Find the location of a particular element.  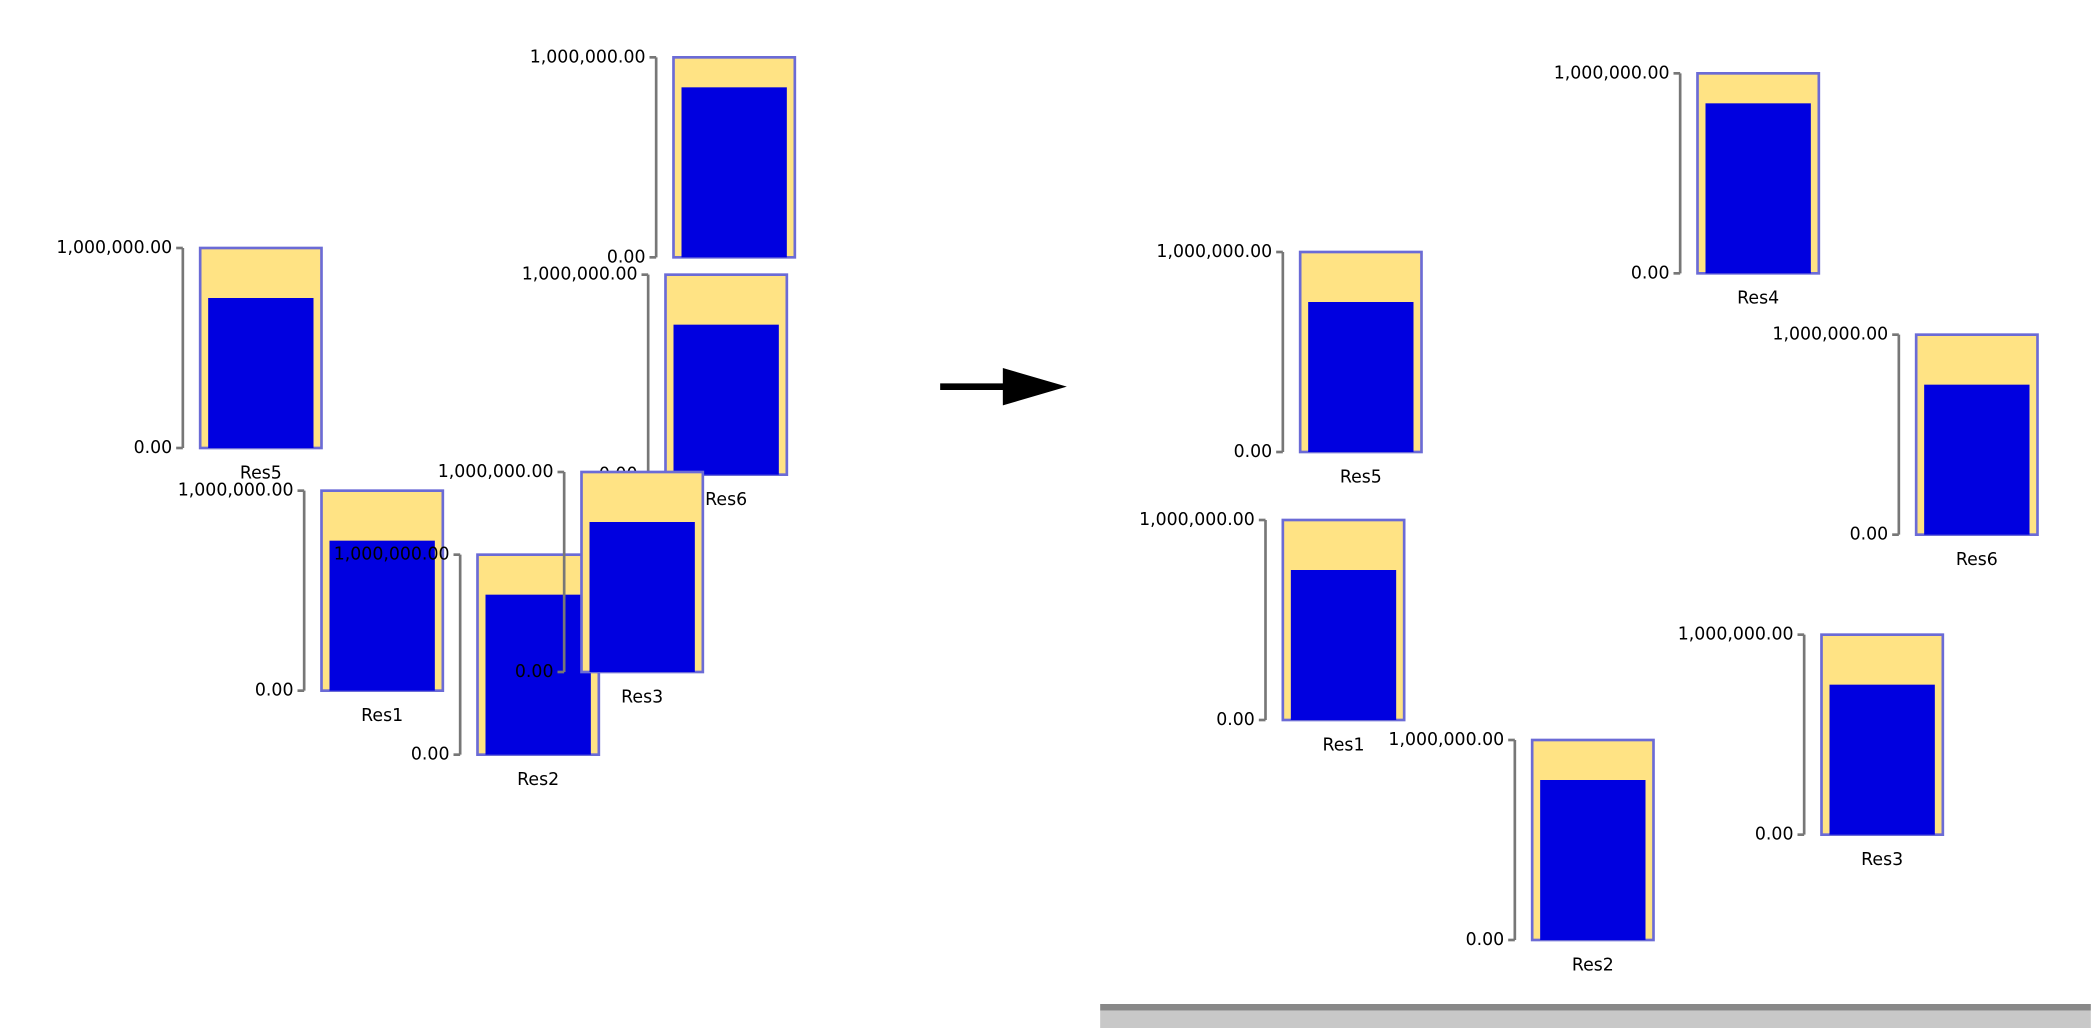

gauge-name: Res4 is located at coordinates (1758, 299).